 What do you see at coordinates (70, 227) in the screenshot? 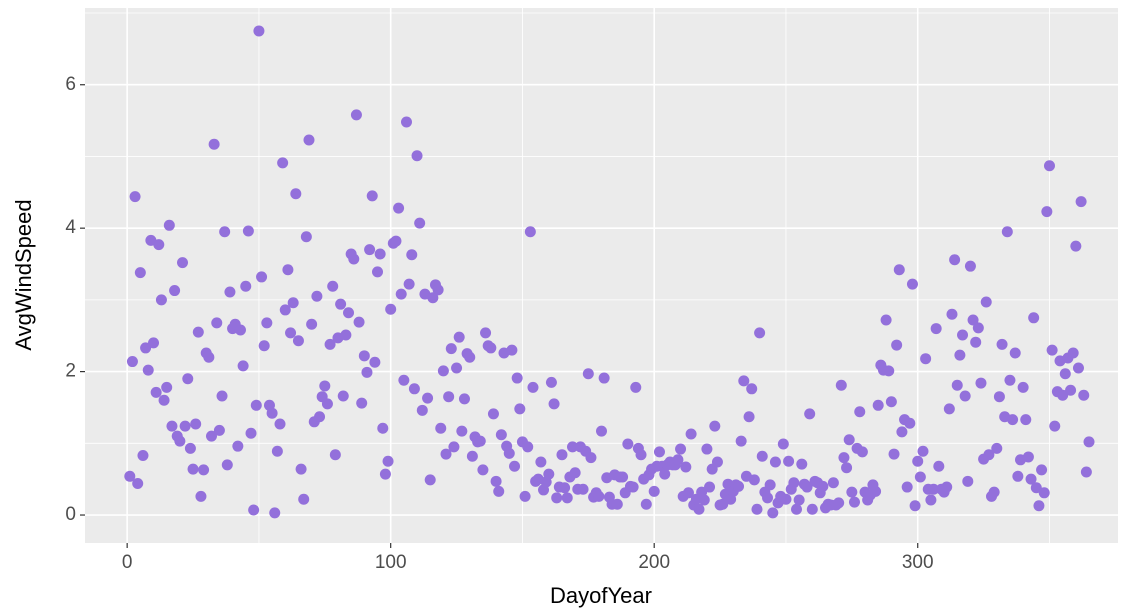
I see `y-tick-label: 4` at bounding box center [70, 227].